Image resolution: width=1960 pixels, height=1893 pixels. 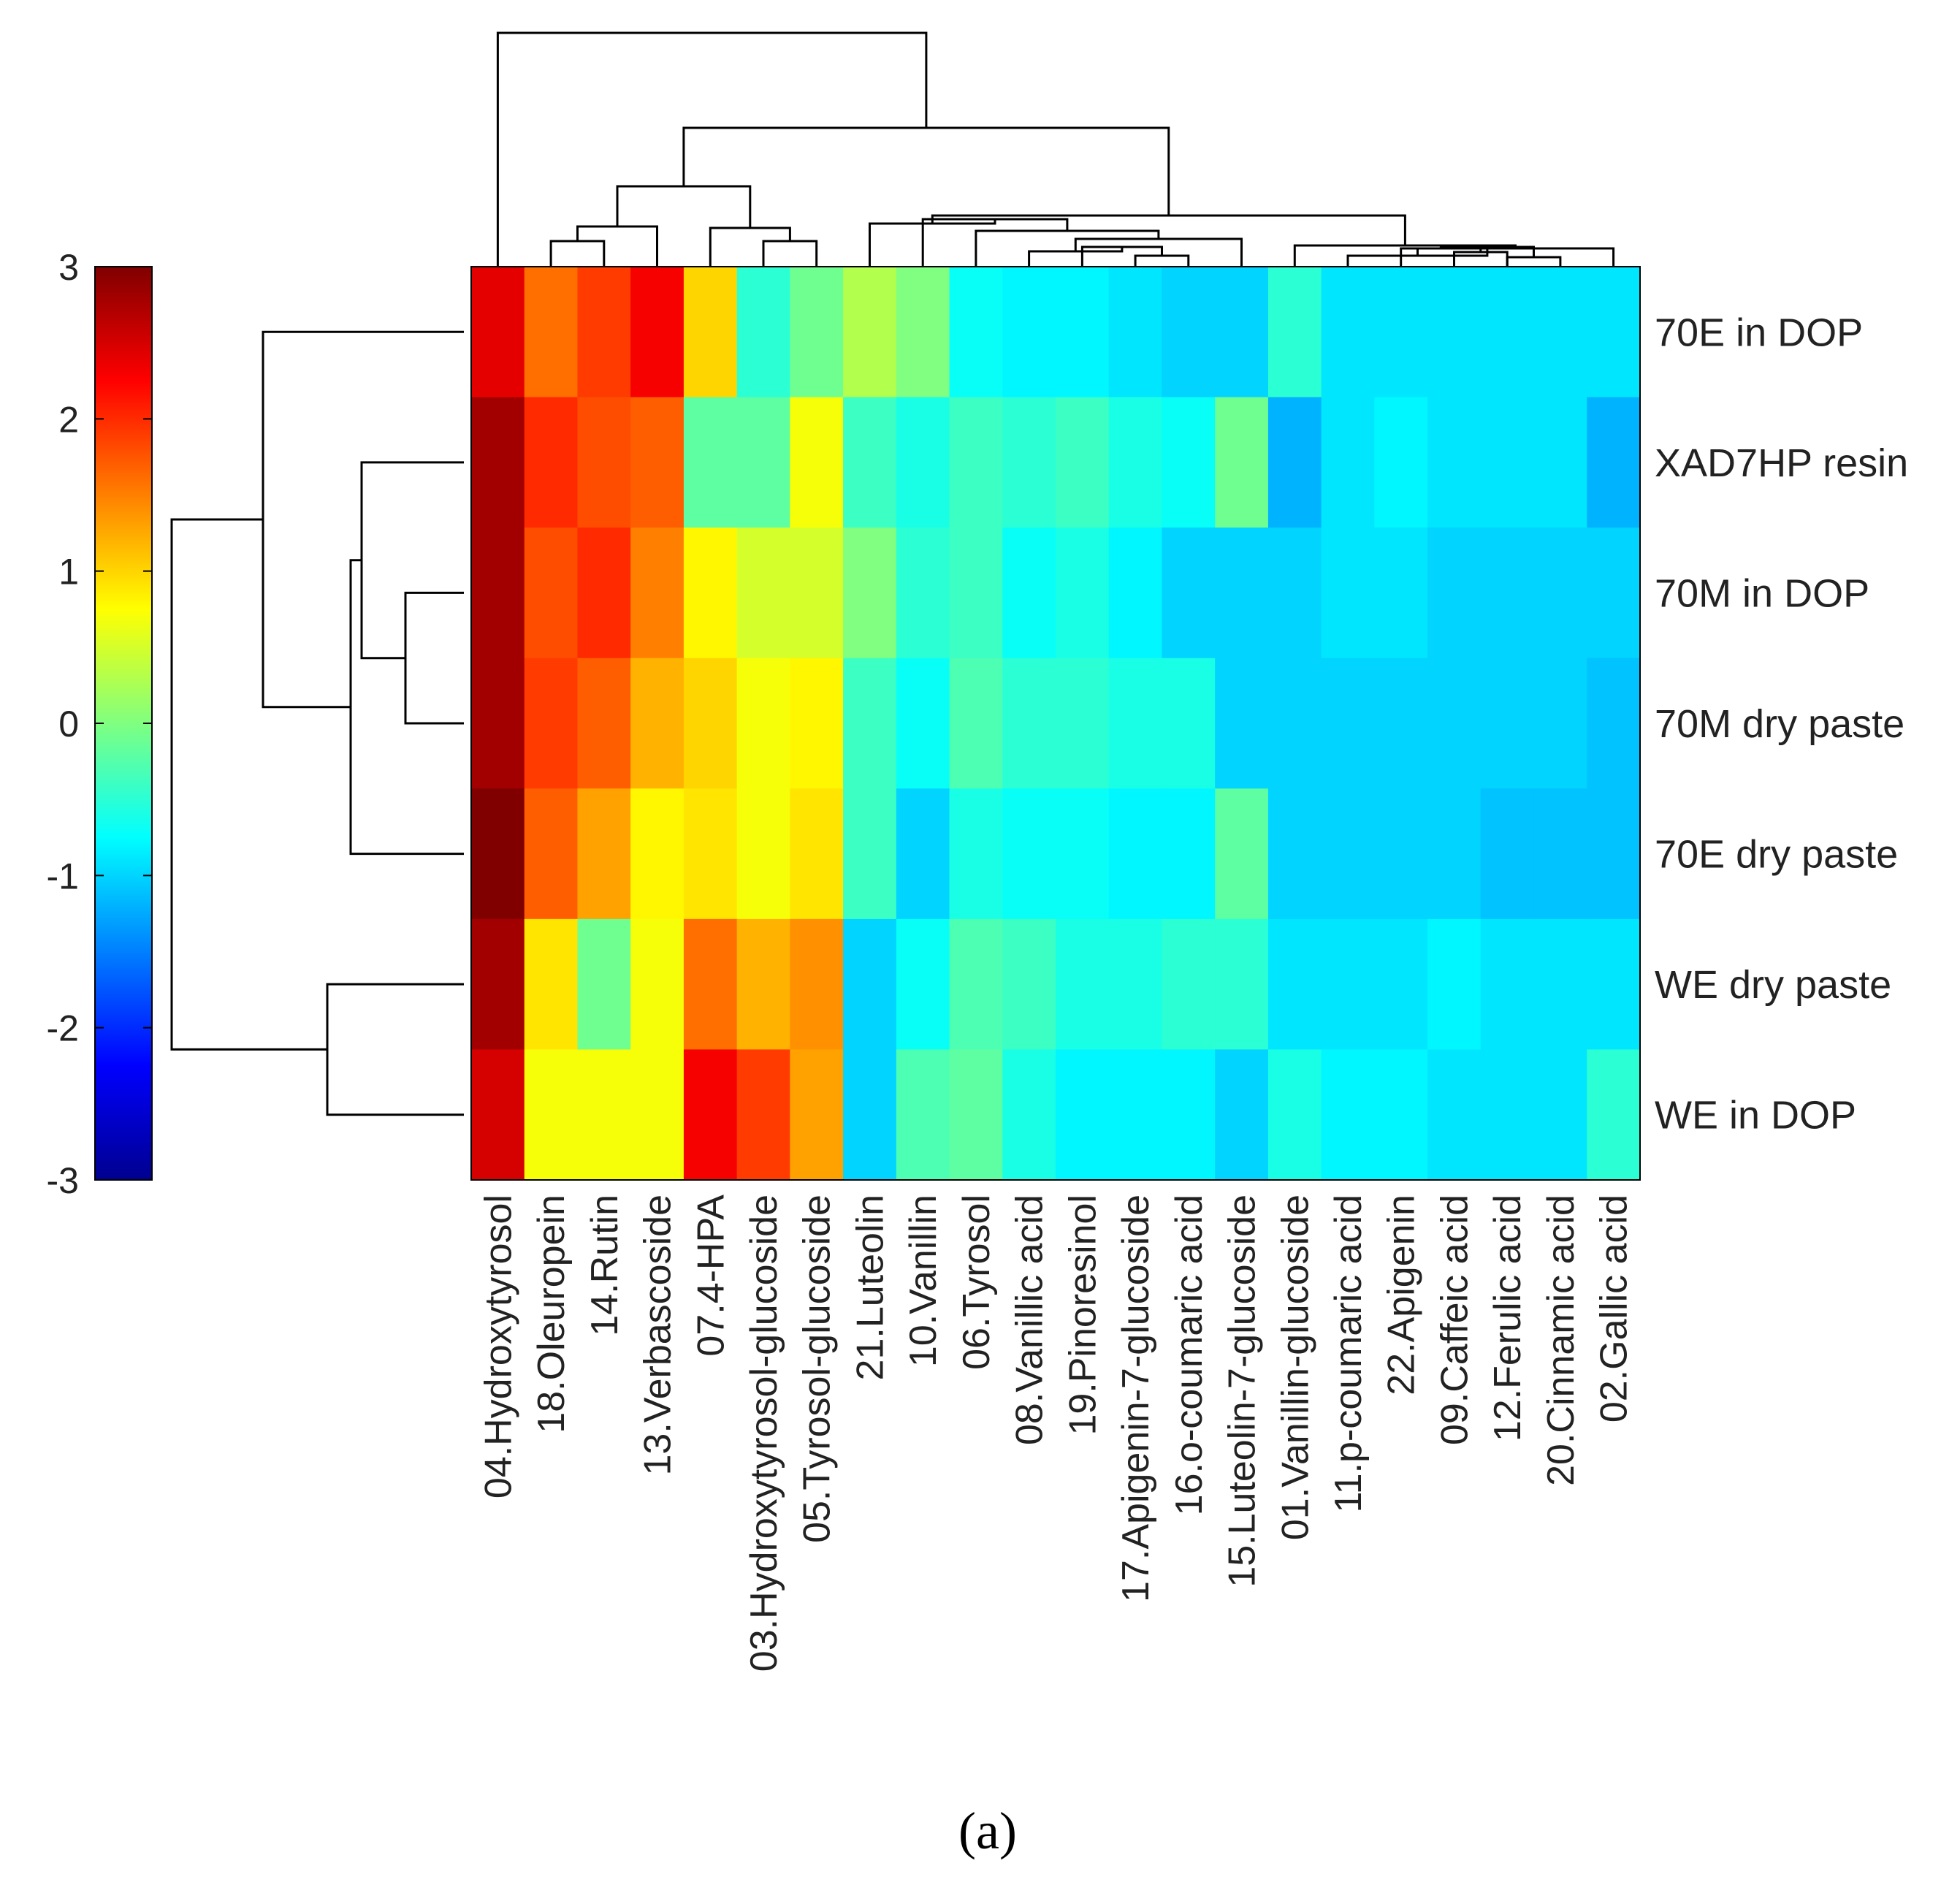 What do you see at coordinates (1561, 1341) in the screenshot?
I see `column-label: 20.Cinnamic acid` at bounding box center [1561, 1341].